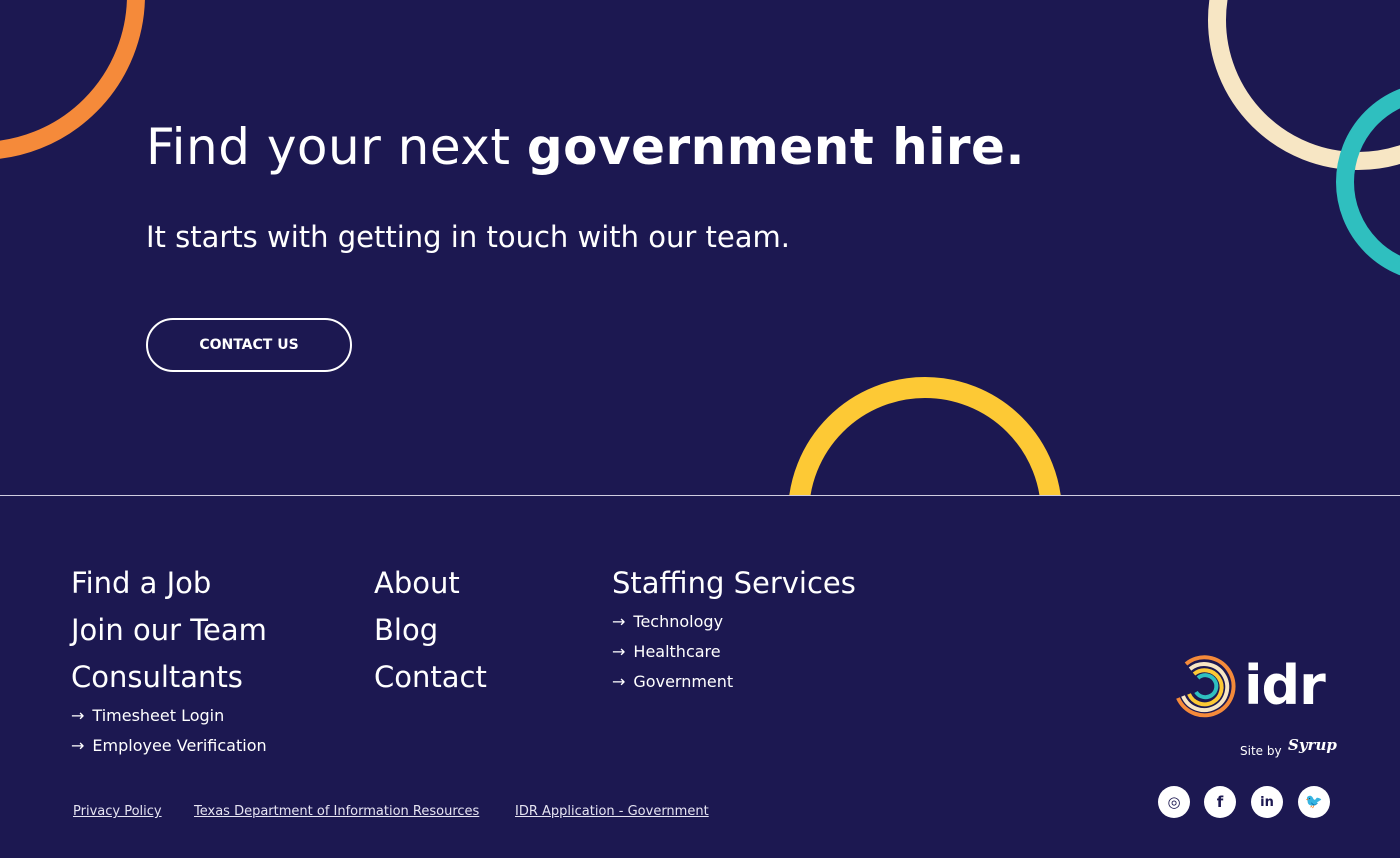 This screenshot has width=1400, height=858. Describe the element at coordinates (179, 745) in the screenshot. I see `link-label: Employee Verification` at that location.